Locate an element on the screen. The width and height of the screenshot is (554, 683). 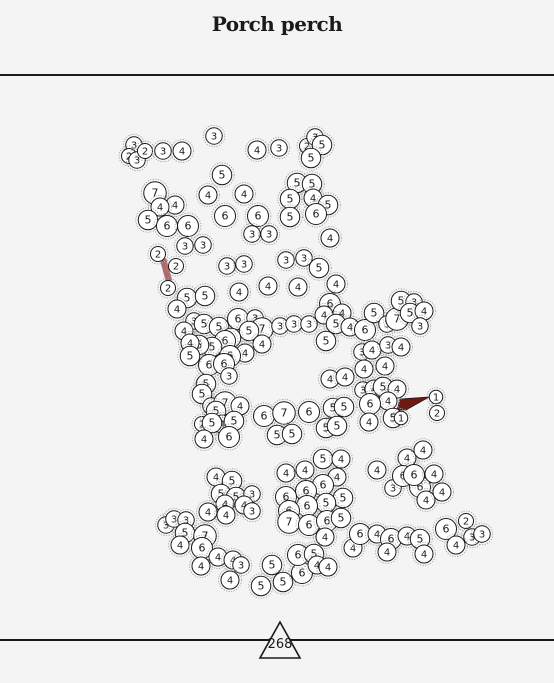
node-number: 5 is located at coordinates (277, 435).